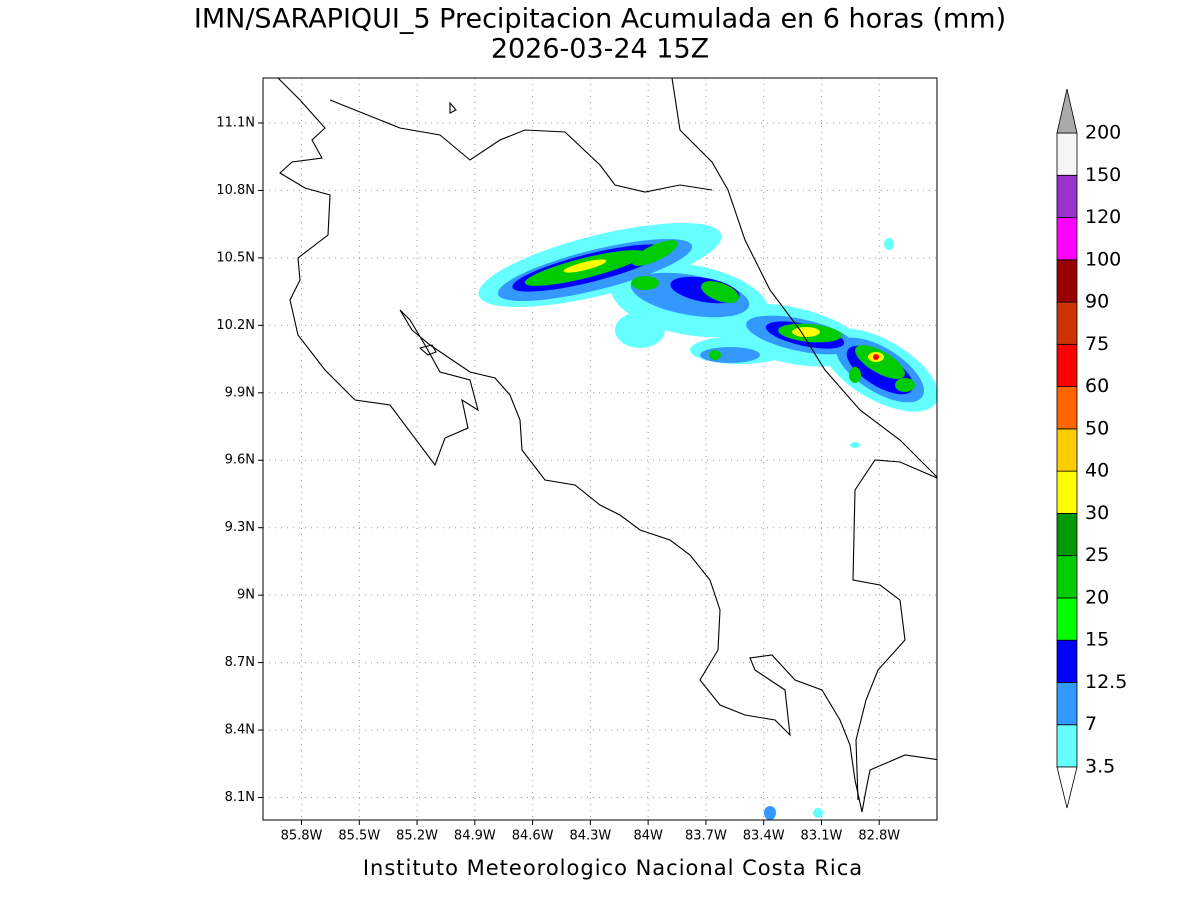 This screenshot has width=1200, height=900. What do you see at coordinates (235, 257) in the screenshot?
I see `y-tick-label: 10.5N` at bounding box center [235, 257].